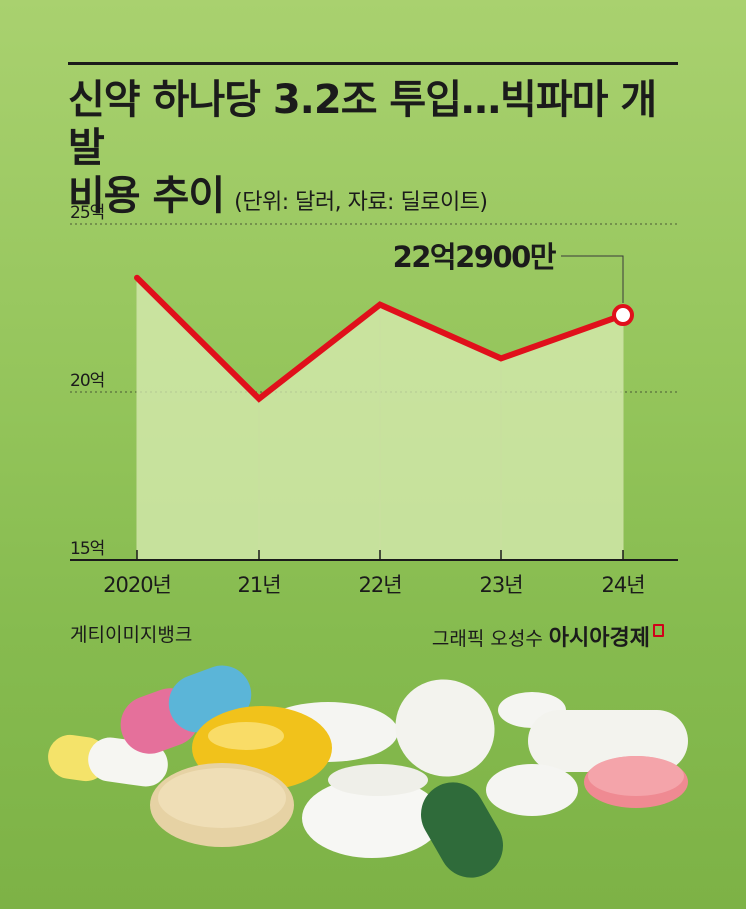  Describe the element at coordinates (592, 279) in the screenshot. I see `annotation-leader` at that location.